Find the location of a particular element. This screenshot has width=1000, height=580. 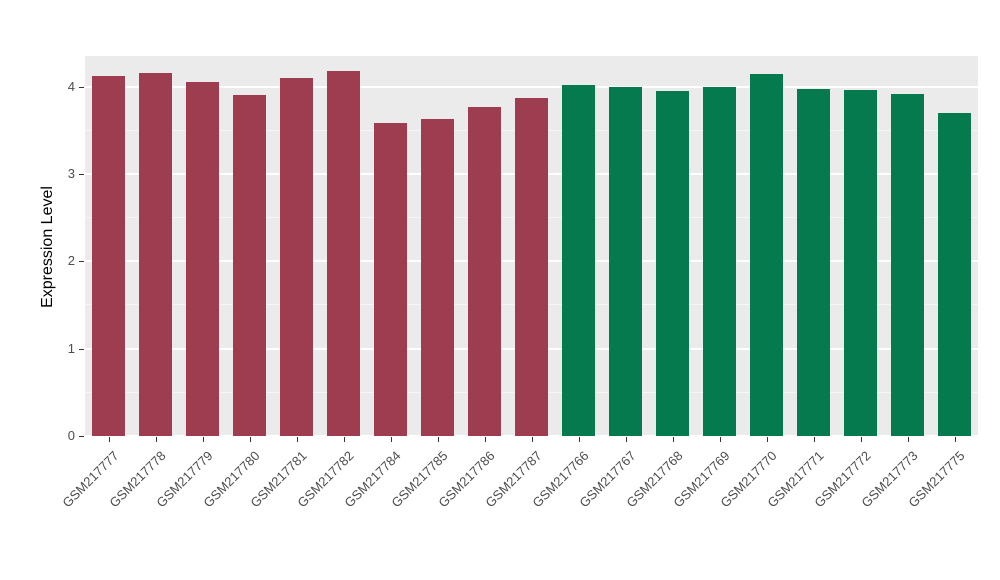

y-tick-label-4: 4 is located at coordinates (71, 86).